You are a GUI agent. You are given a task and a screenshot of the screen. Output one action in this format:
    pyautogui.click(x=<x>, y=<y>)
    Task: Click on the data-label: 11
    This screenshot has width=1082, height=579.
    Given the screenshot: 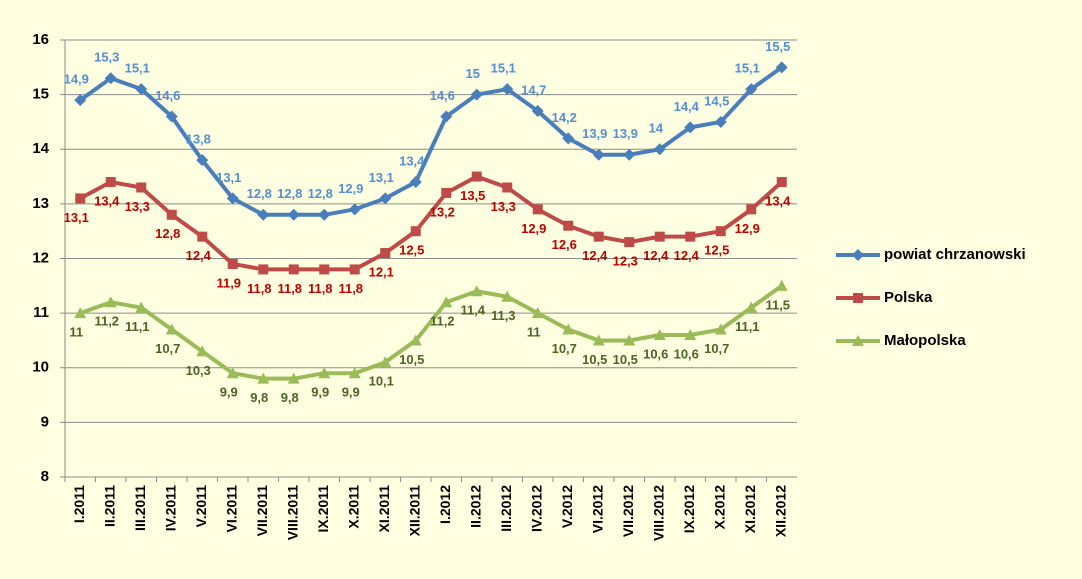 What is the action you would take?
    pyautogui.click(x=534, y=332)
    